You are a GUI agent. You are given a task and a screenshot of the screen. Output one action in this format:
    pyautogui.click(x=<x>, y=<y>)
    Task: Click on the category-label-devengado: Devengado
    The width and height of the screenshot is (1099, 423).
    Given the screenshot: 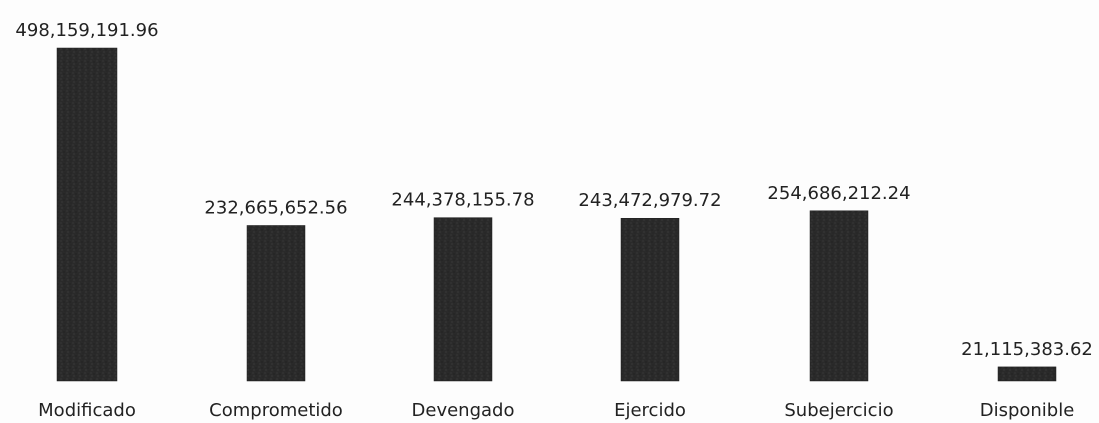 What is the action you would take?
    pyautogui.click(x=463, y=410)
    